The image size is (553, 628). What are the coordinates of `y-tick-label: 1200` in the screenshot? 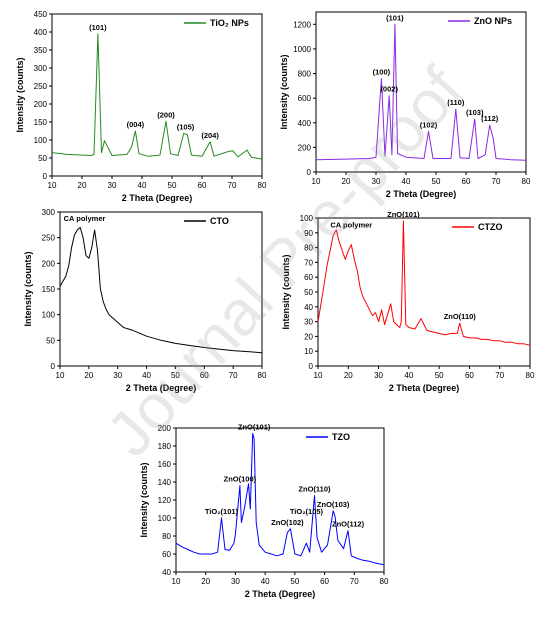 It's located at (302, 24).